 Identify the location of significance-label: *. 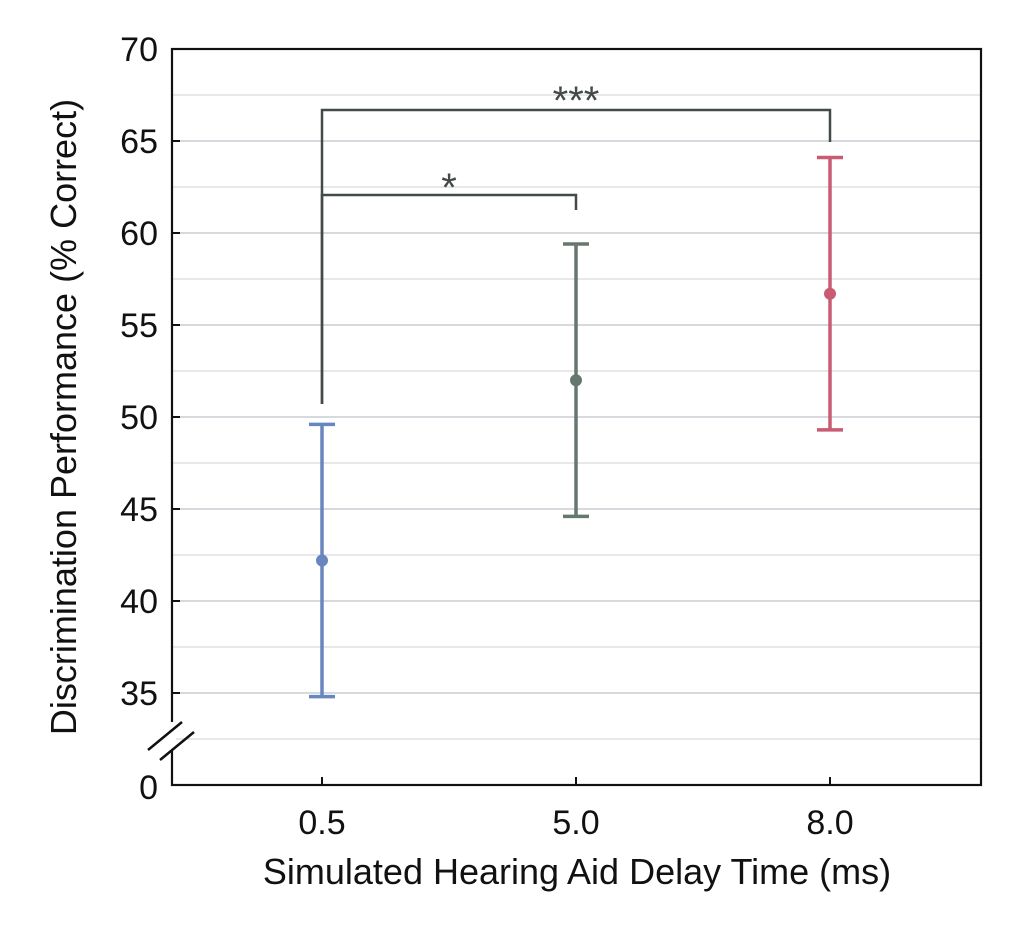
(449, 188).